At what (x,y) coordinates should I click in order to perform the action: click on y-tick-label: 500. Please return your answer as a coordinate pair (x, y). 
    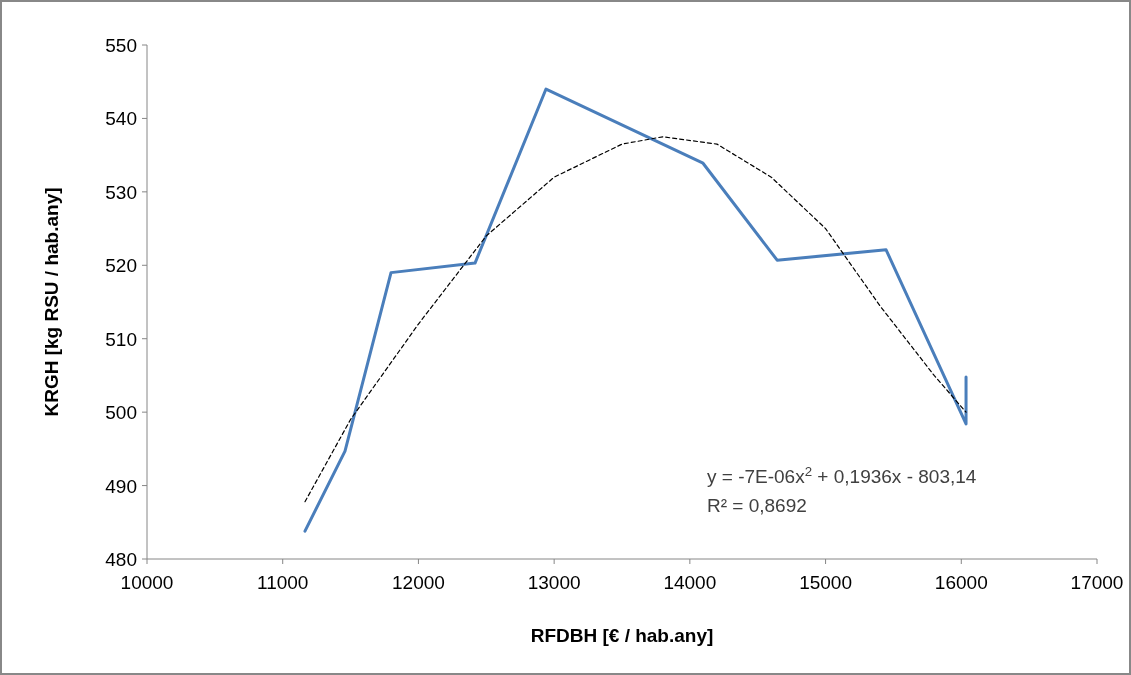
    Looking at the image, I should click on (121, 413).